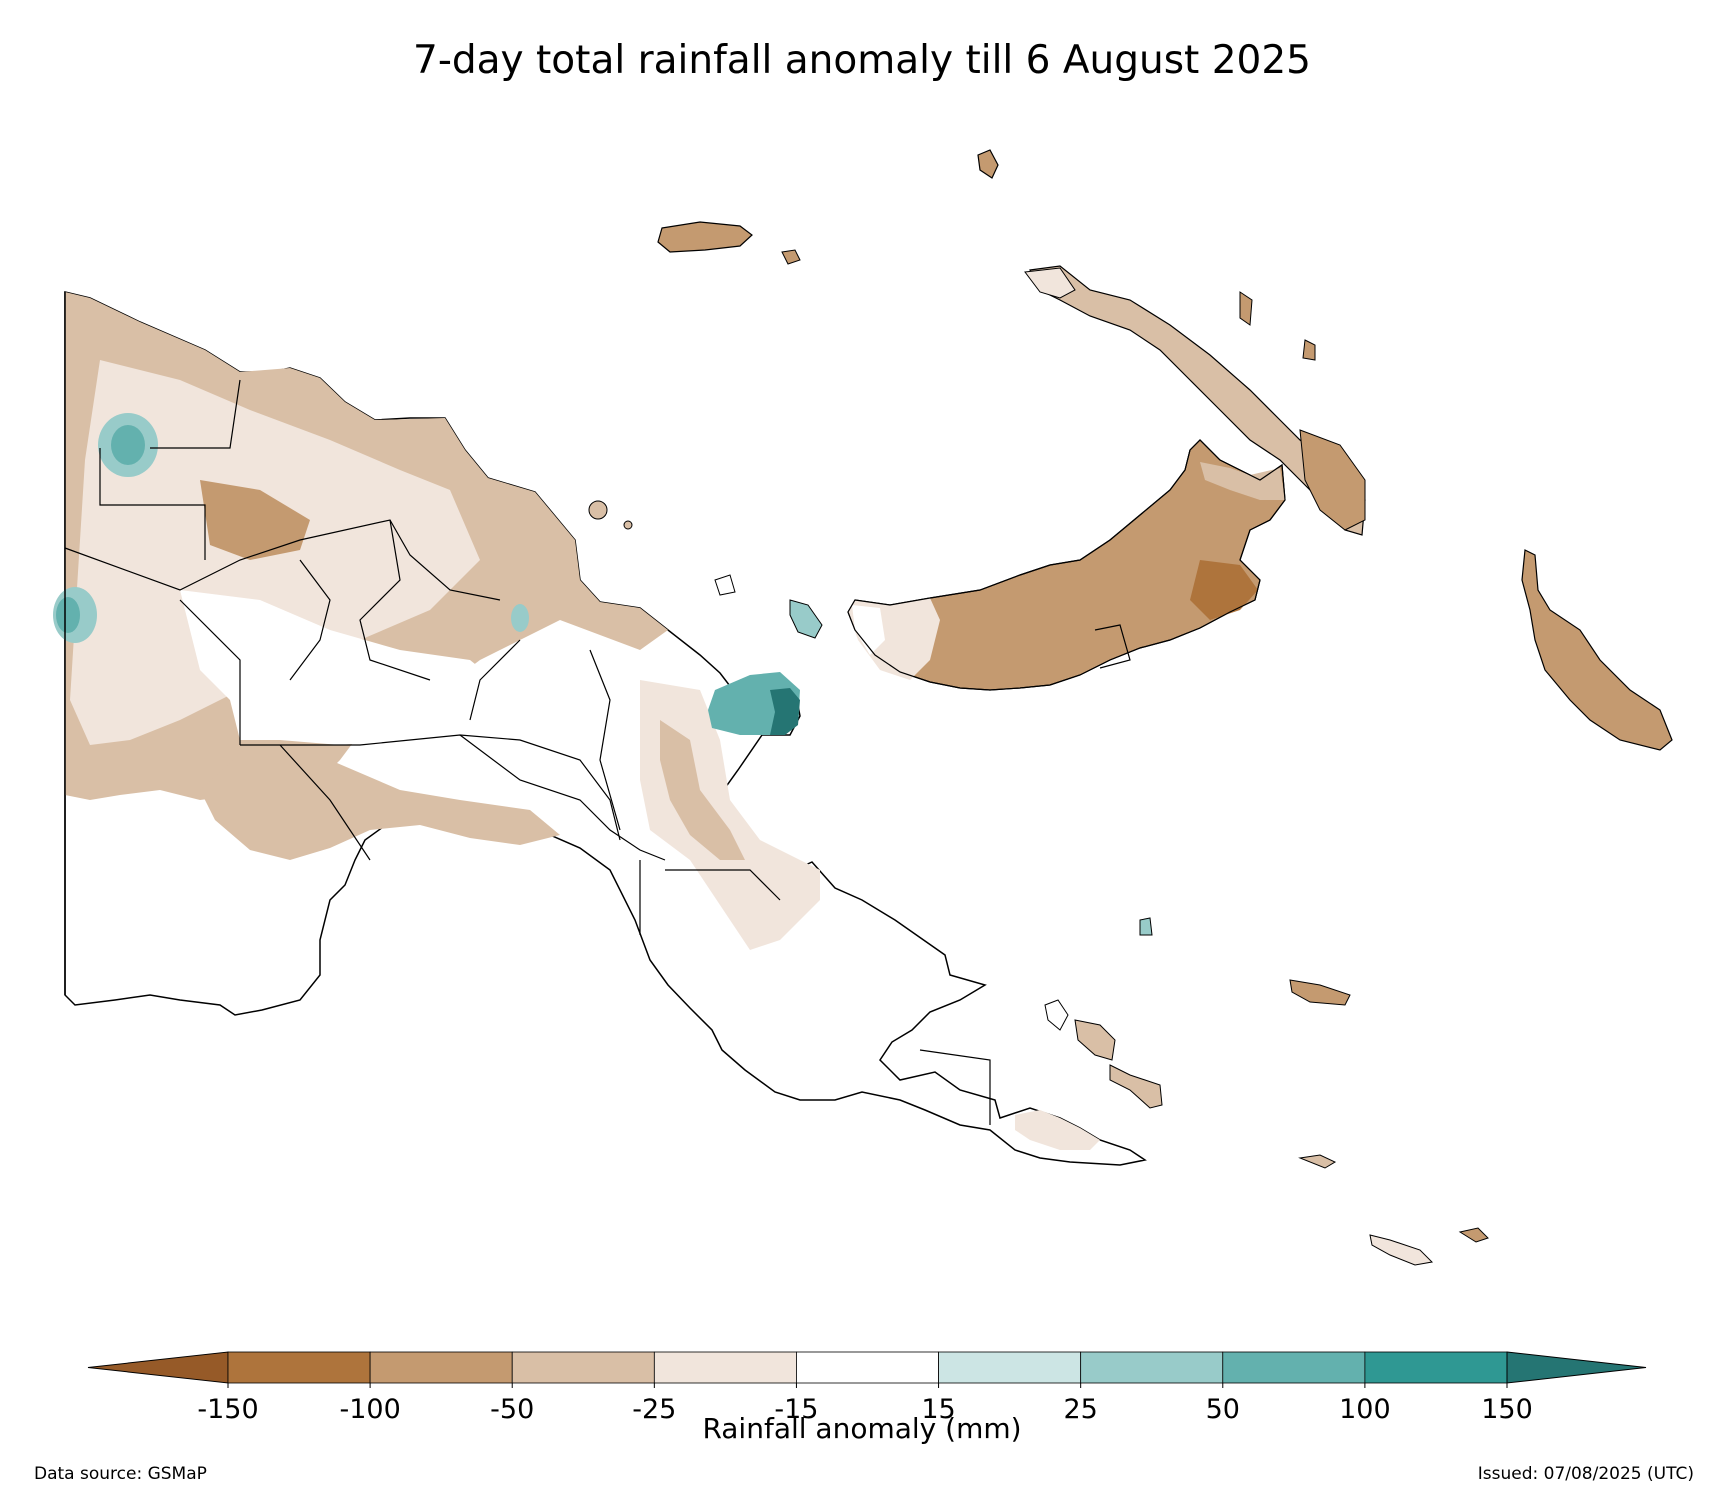 This screenshot has height=1494, width=1724. Describe the element at coordinates (1066, 565) in the screenshot. I see `new-britain-outline` at that location.